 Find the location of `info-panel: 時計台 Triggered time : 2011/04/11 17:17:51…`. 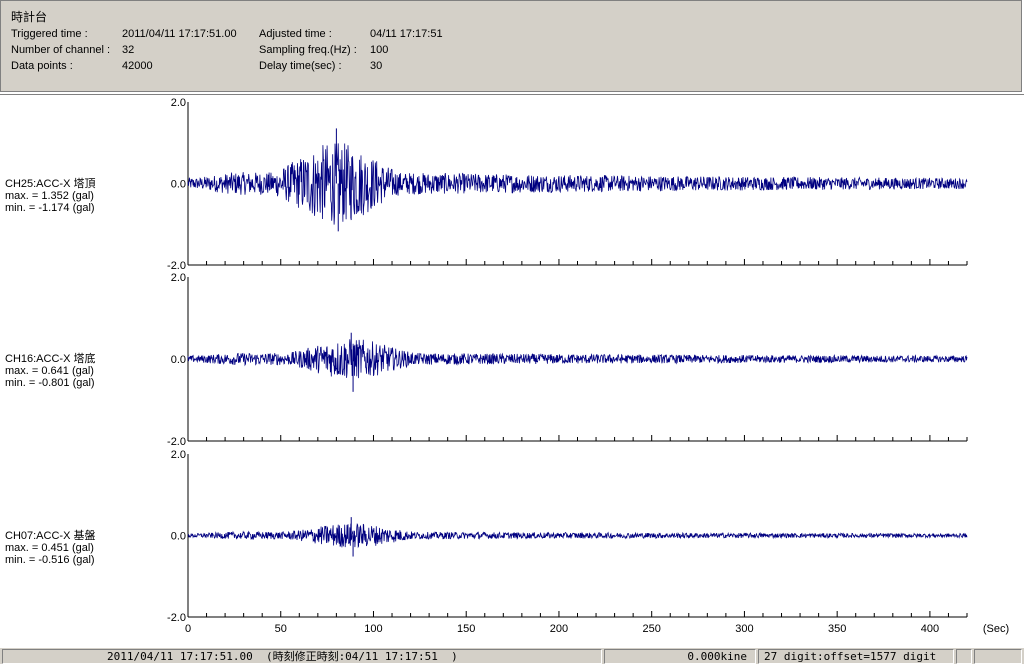

info-panel: 時計台 Triggered time : 2011/04/11 17:17:51… is located at coordinates (511, 46).